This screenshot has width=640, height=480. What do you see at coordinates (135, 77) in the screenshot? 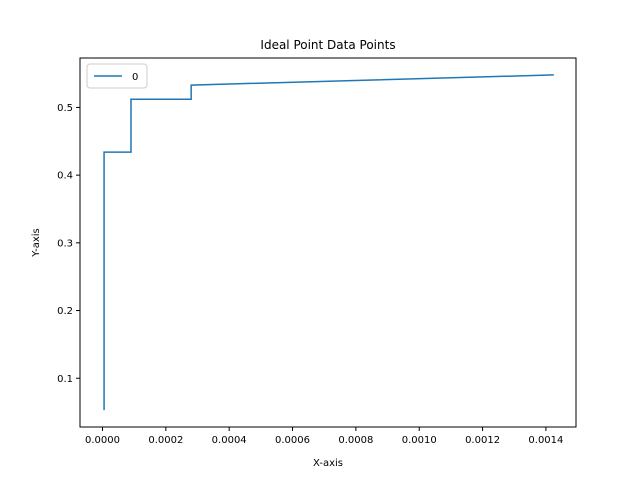
I see `legend-label-series-0: 0` at bounding box center [135, 77].